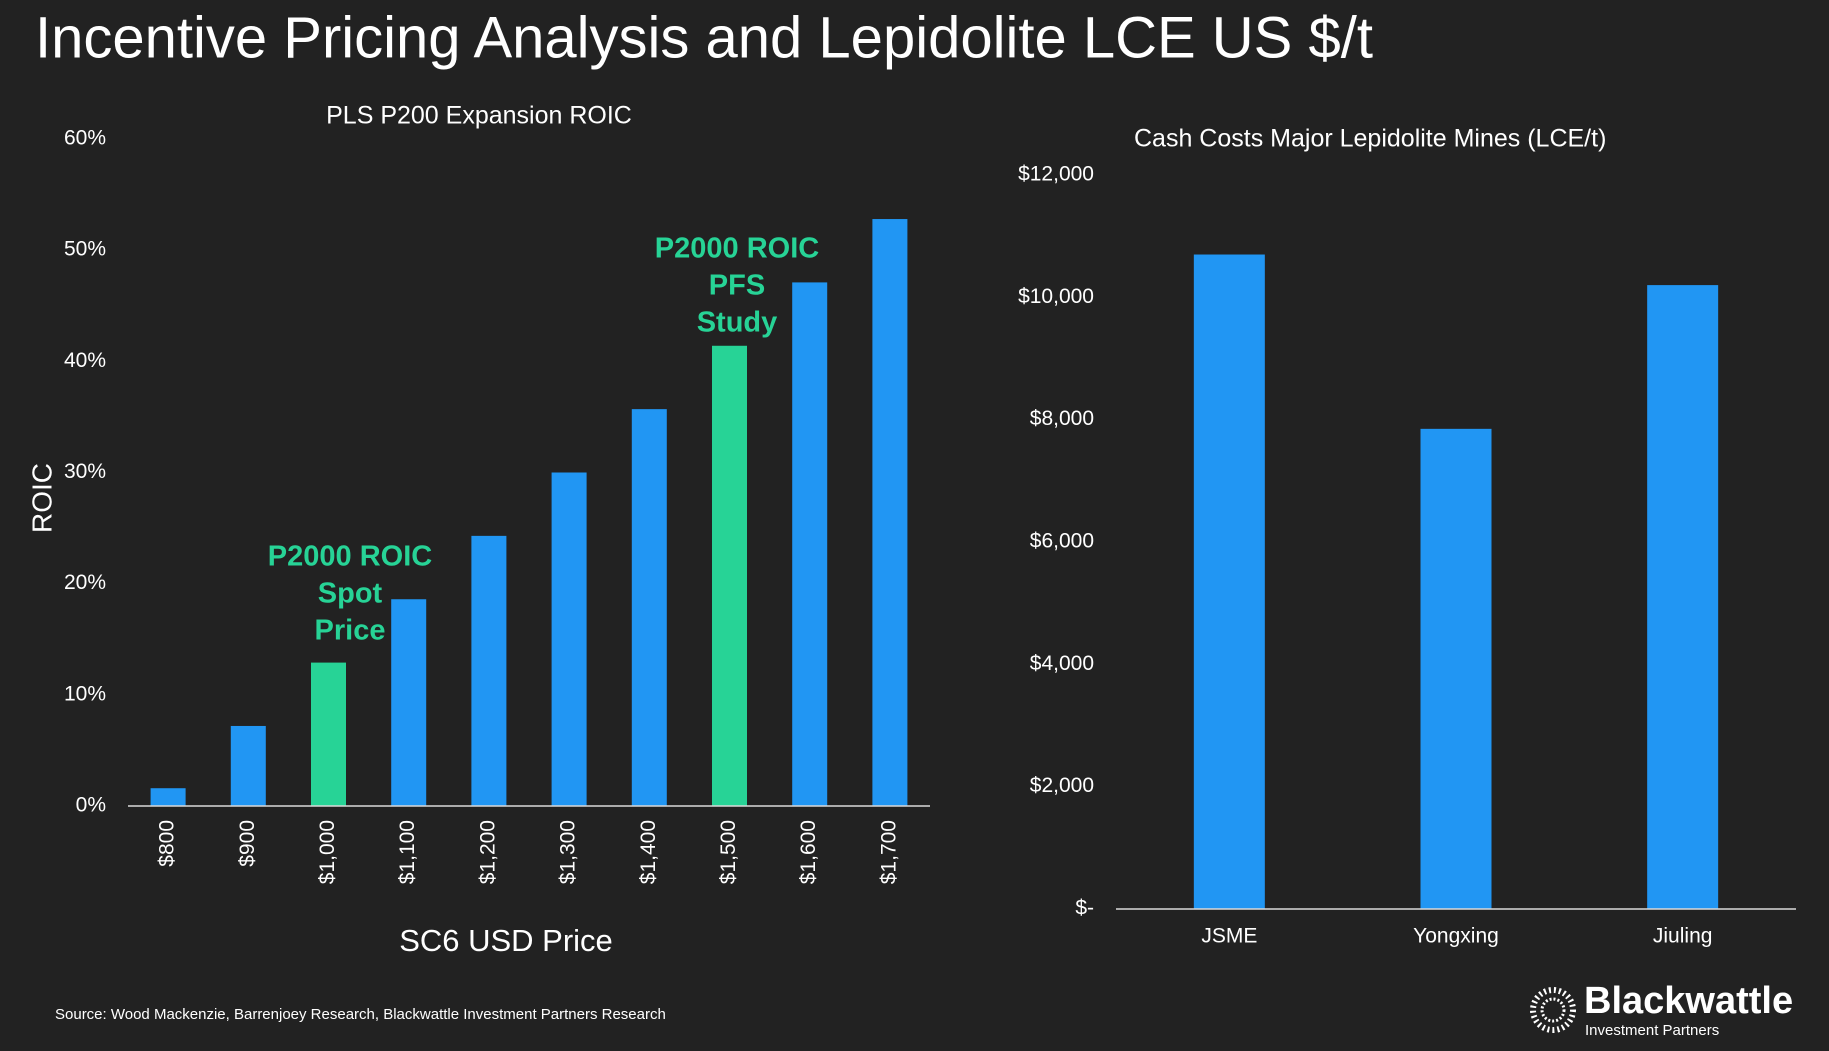 This screenshot has height=1051, width=1829. Describe the element at coordinates (85, 471) in the screenshot. I see `y-tick-label: 30%` at that location.